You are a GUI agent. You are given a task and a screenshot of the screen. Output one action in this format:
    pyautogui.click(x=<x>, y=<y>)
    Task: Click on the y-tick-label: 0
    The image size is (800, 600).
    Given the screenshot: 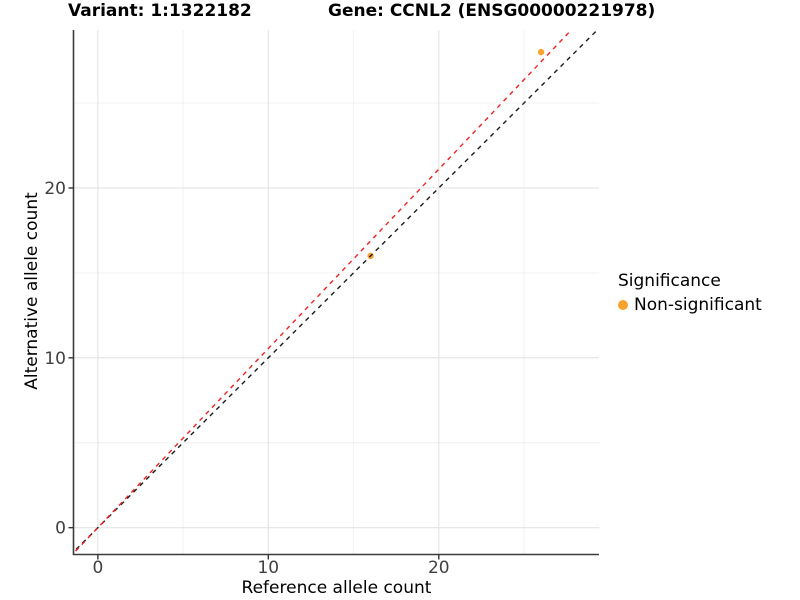 What is the action you would take?
    pyautogui.click(x=60, y=529)
    